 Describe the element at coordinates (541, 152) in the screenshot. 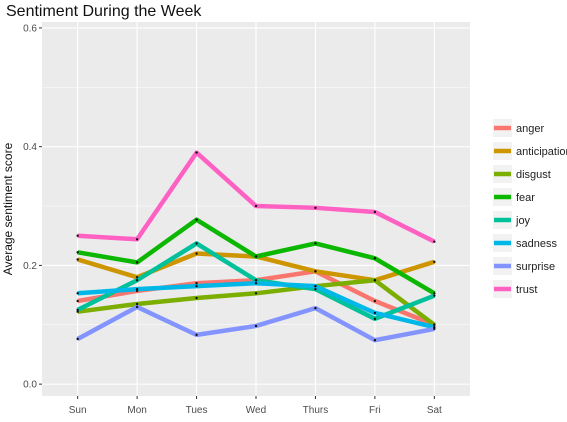

I see `legend-label-anticipation: anticipation` at that location.